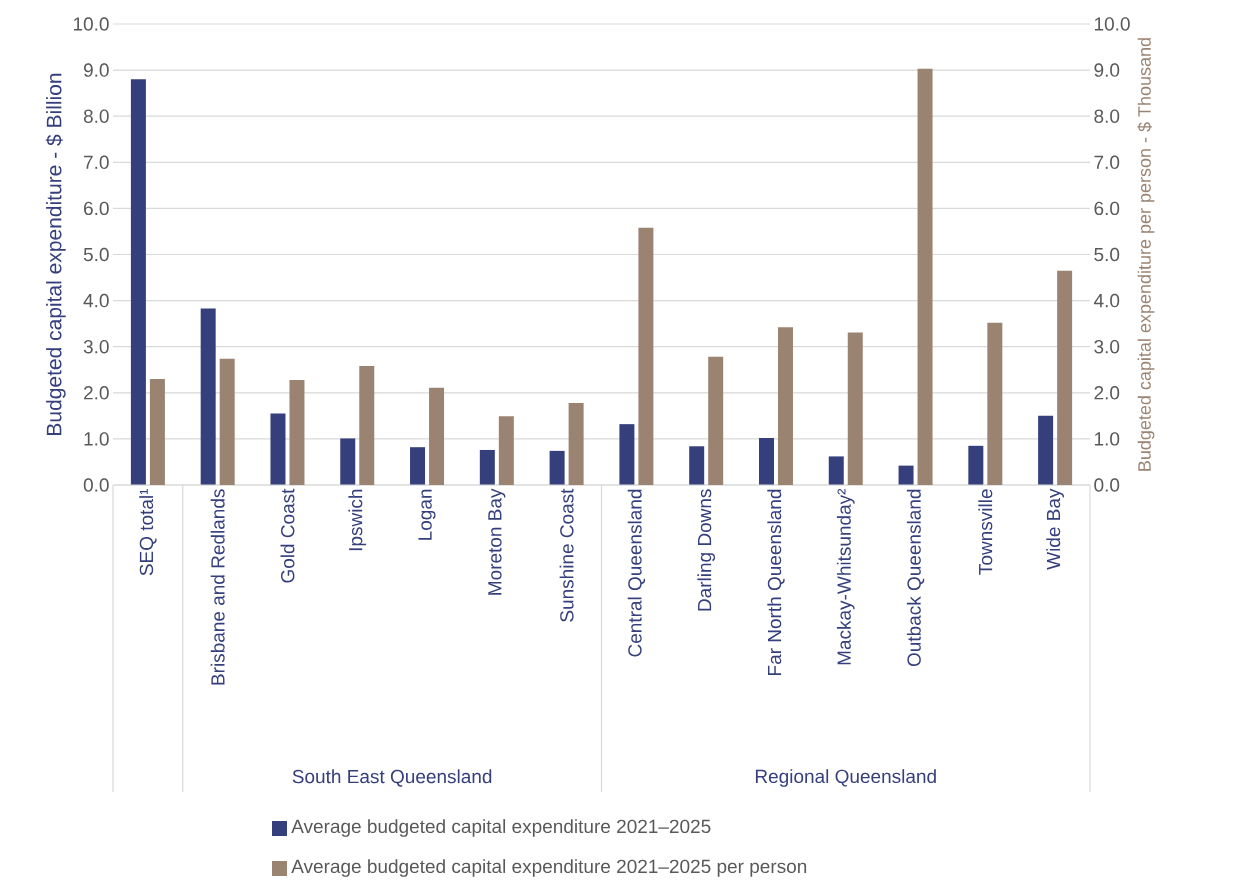  What do you see at coordinates (427, 514) in the screenshot?
I see `x-tick-label: Logan` at bounding box center [427, 514].